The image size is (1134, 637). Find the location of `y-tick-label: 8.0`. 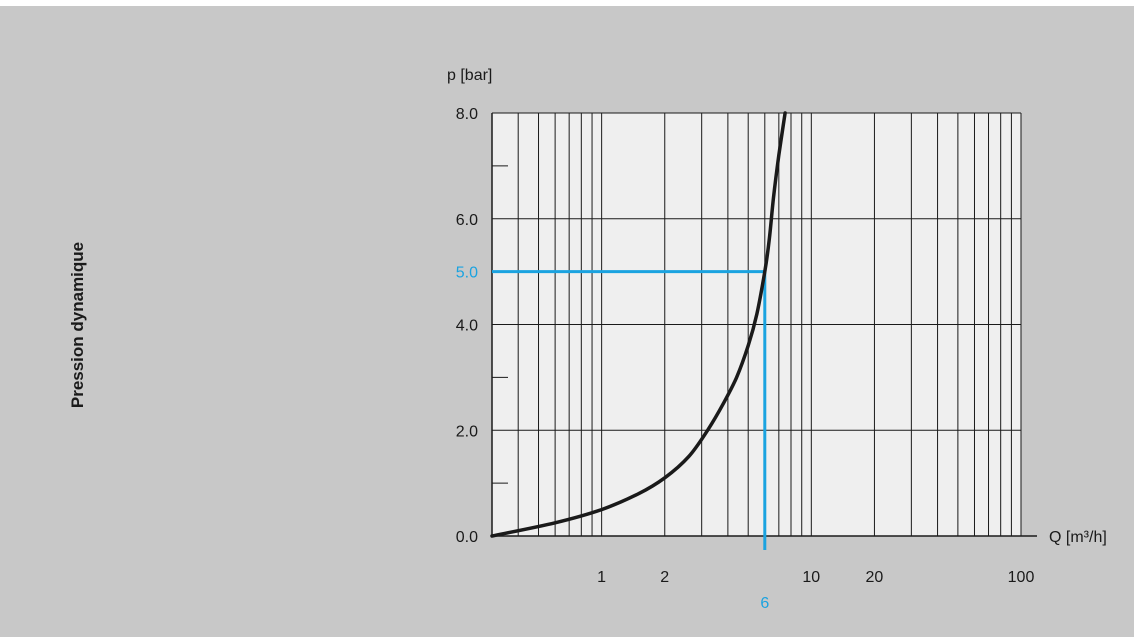

y-tick-label: 8.0 is located at coordinates (467, 114).